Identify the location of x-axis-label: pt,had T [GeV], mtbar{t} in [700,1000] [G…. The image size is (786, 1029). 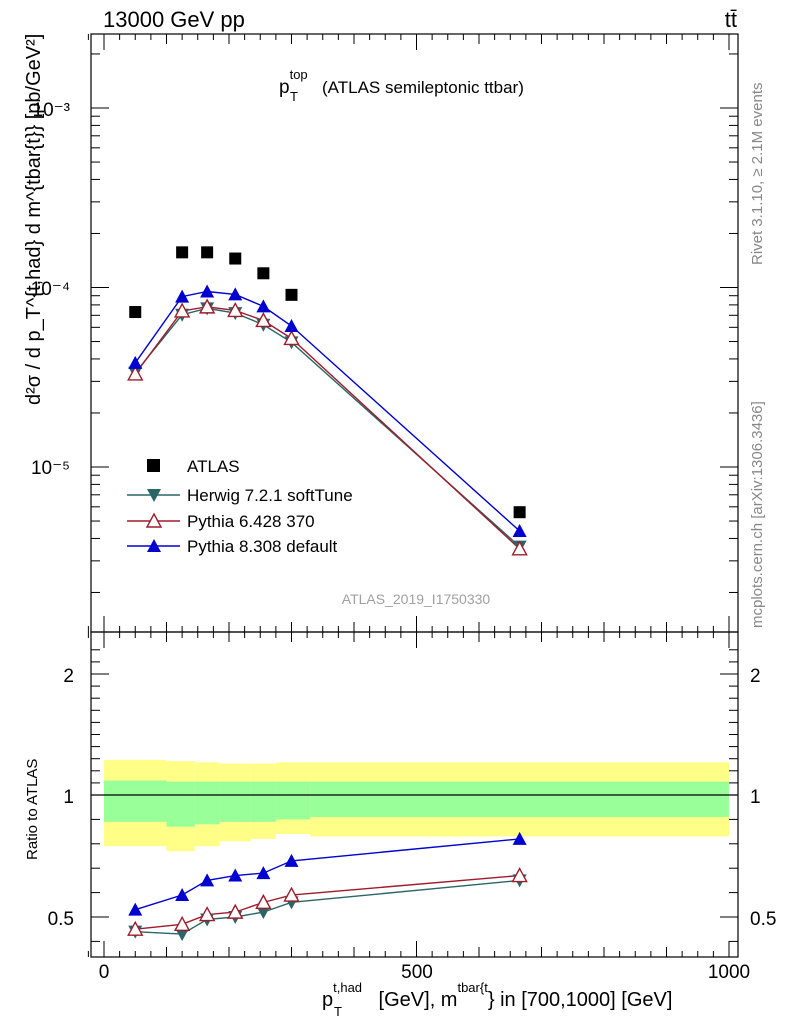
(497, 999).